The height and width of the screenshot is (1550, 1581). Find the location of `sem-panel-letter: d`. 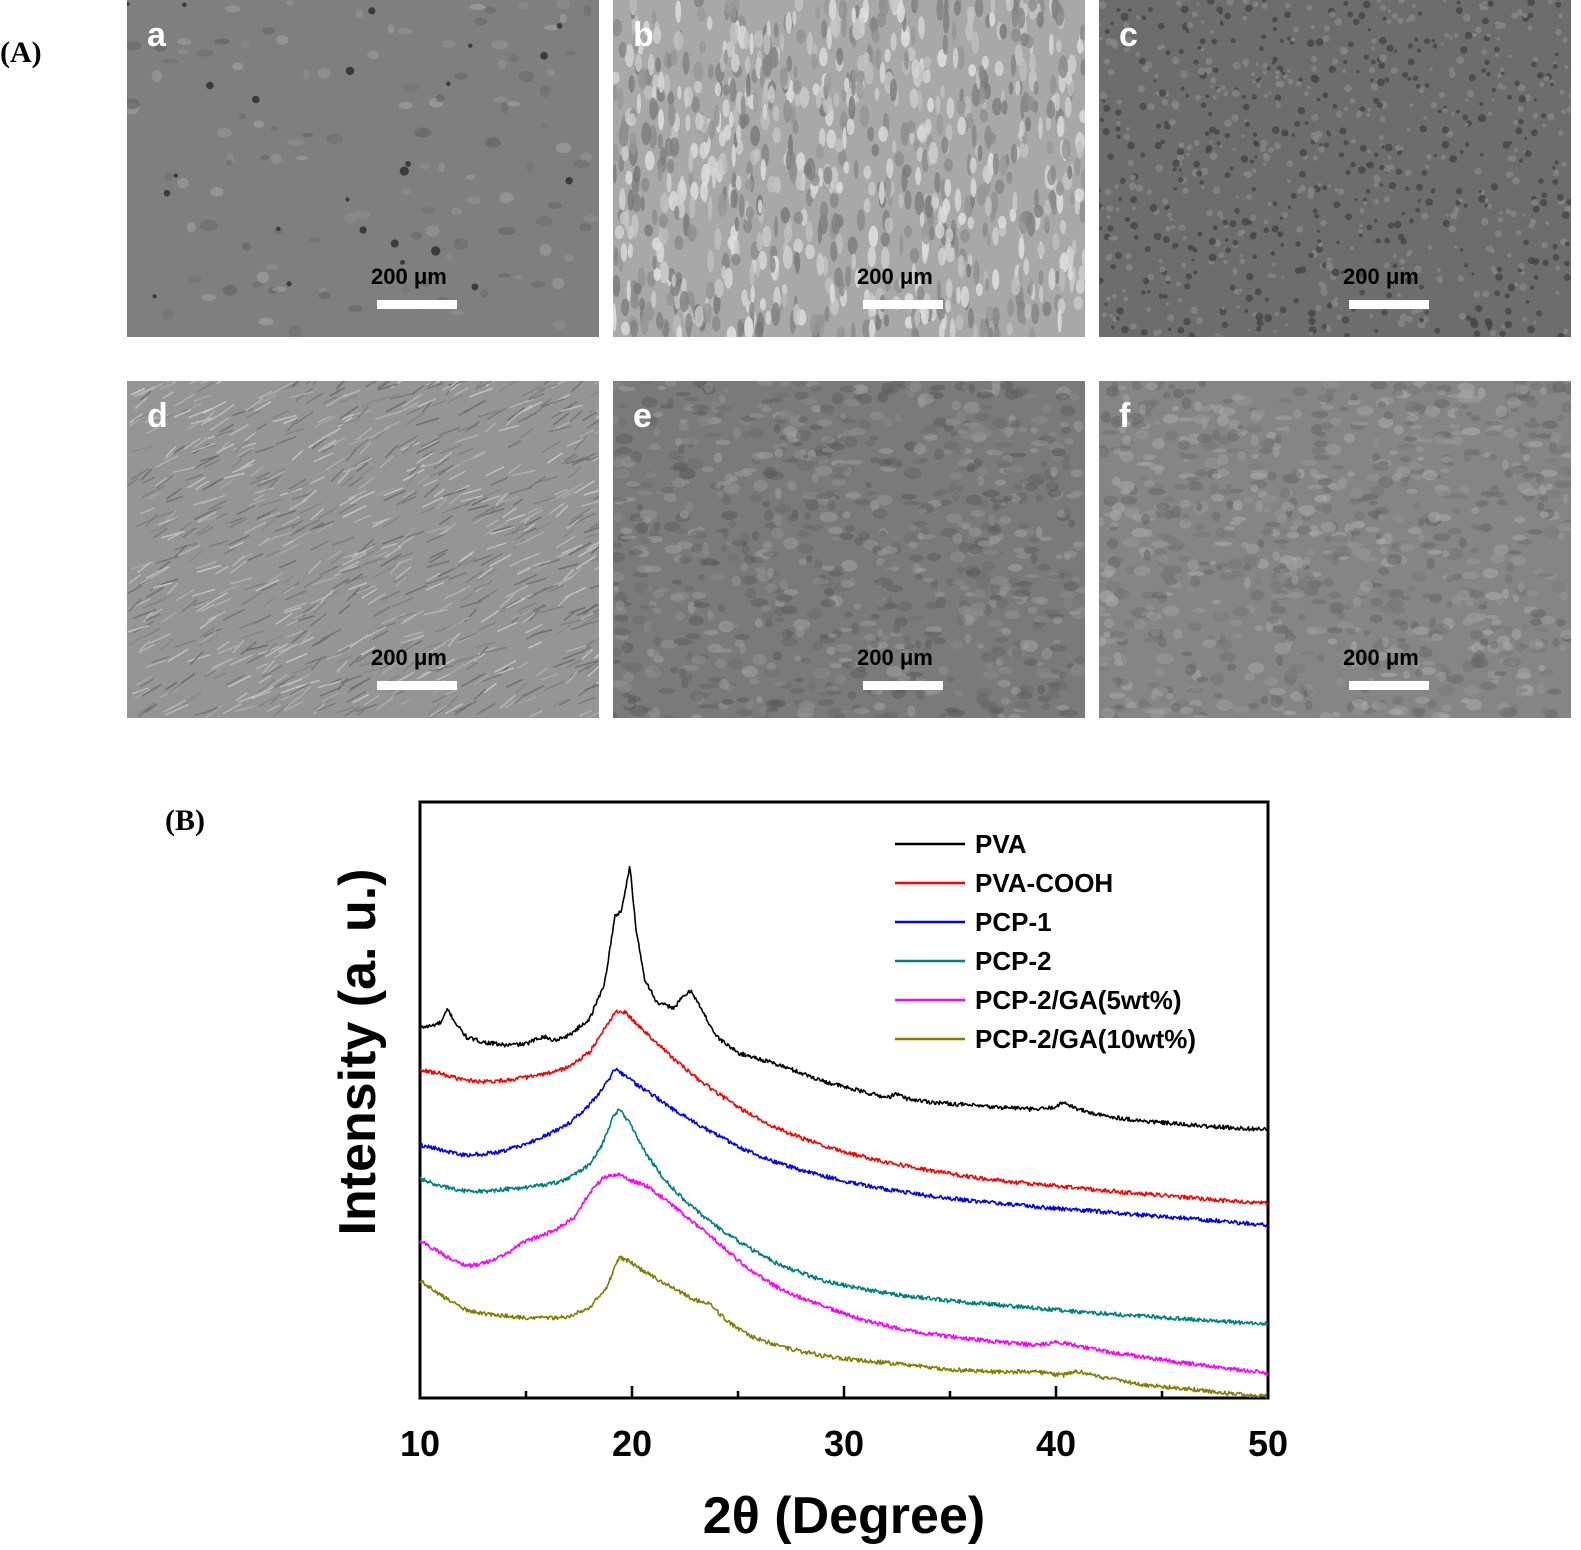

sem-panel-letter: d is located at coordinates (157, 416).